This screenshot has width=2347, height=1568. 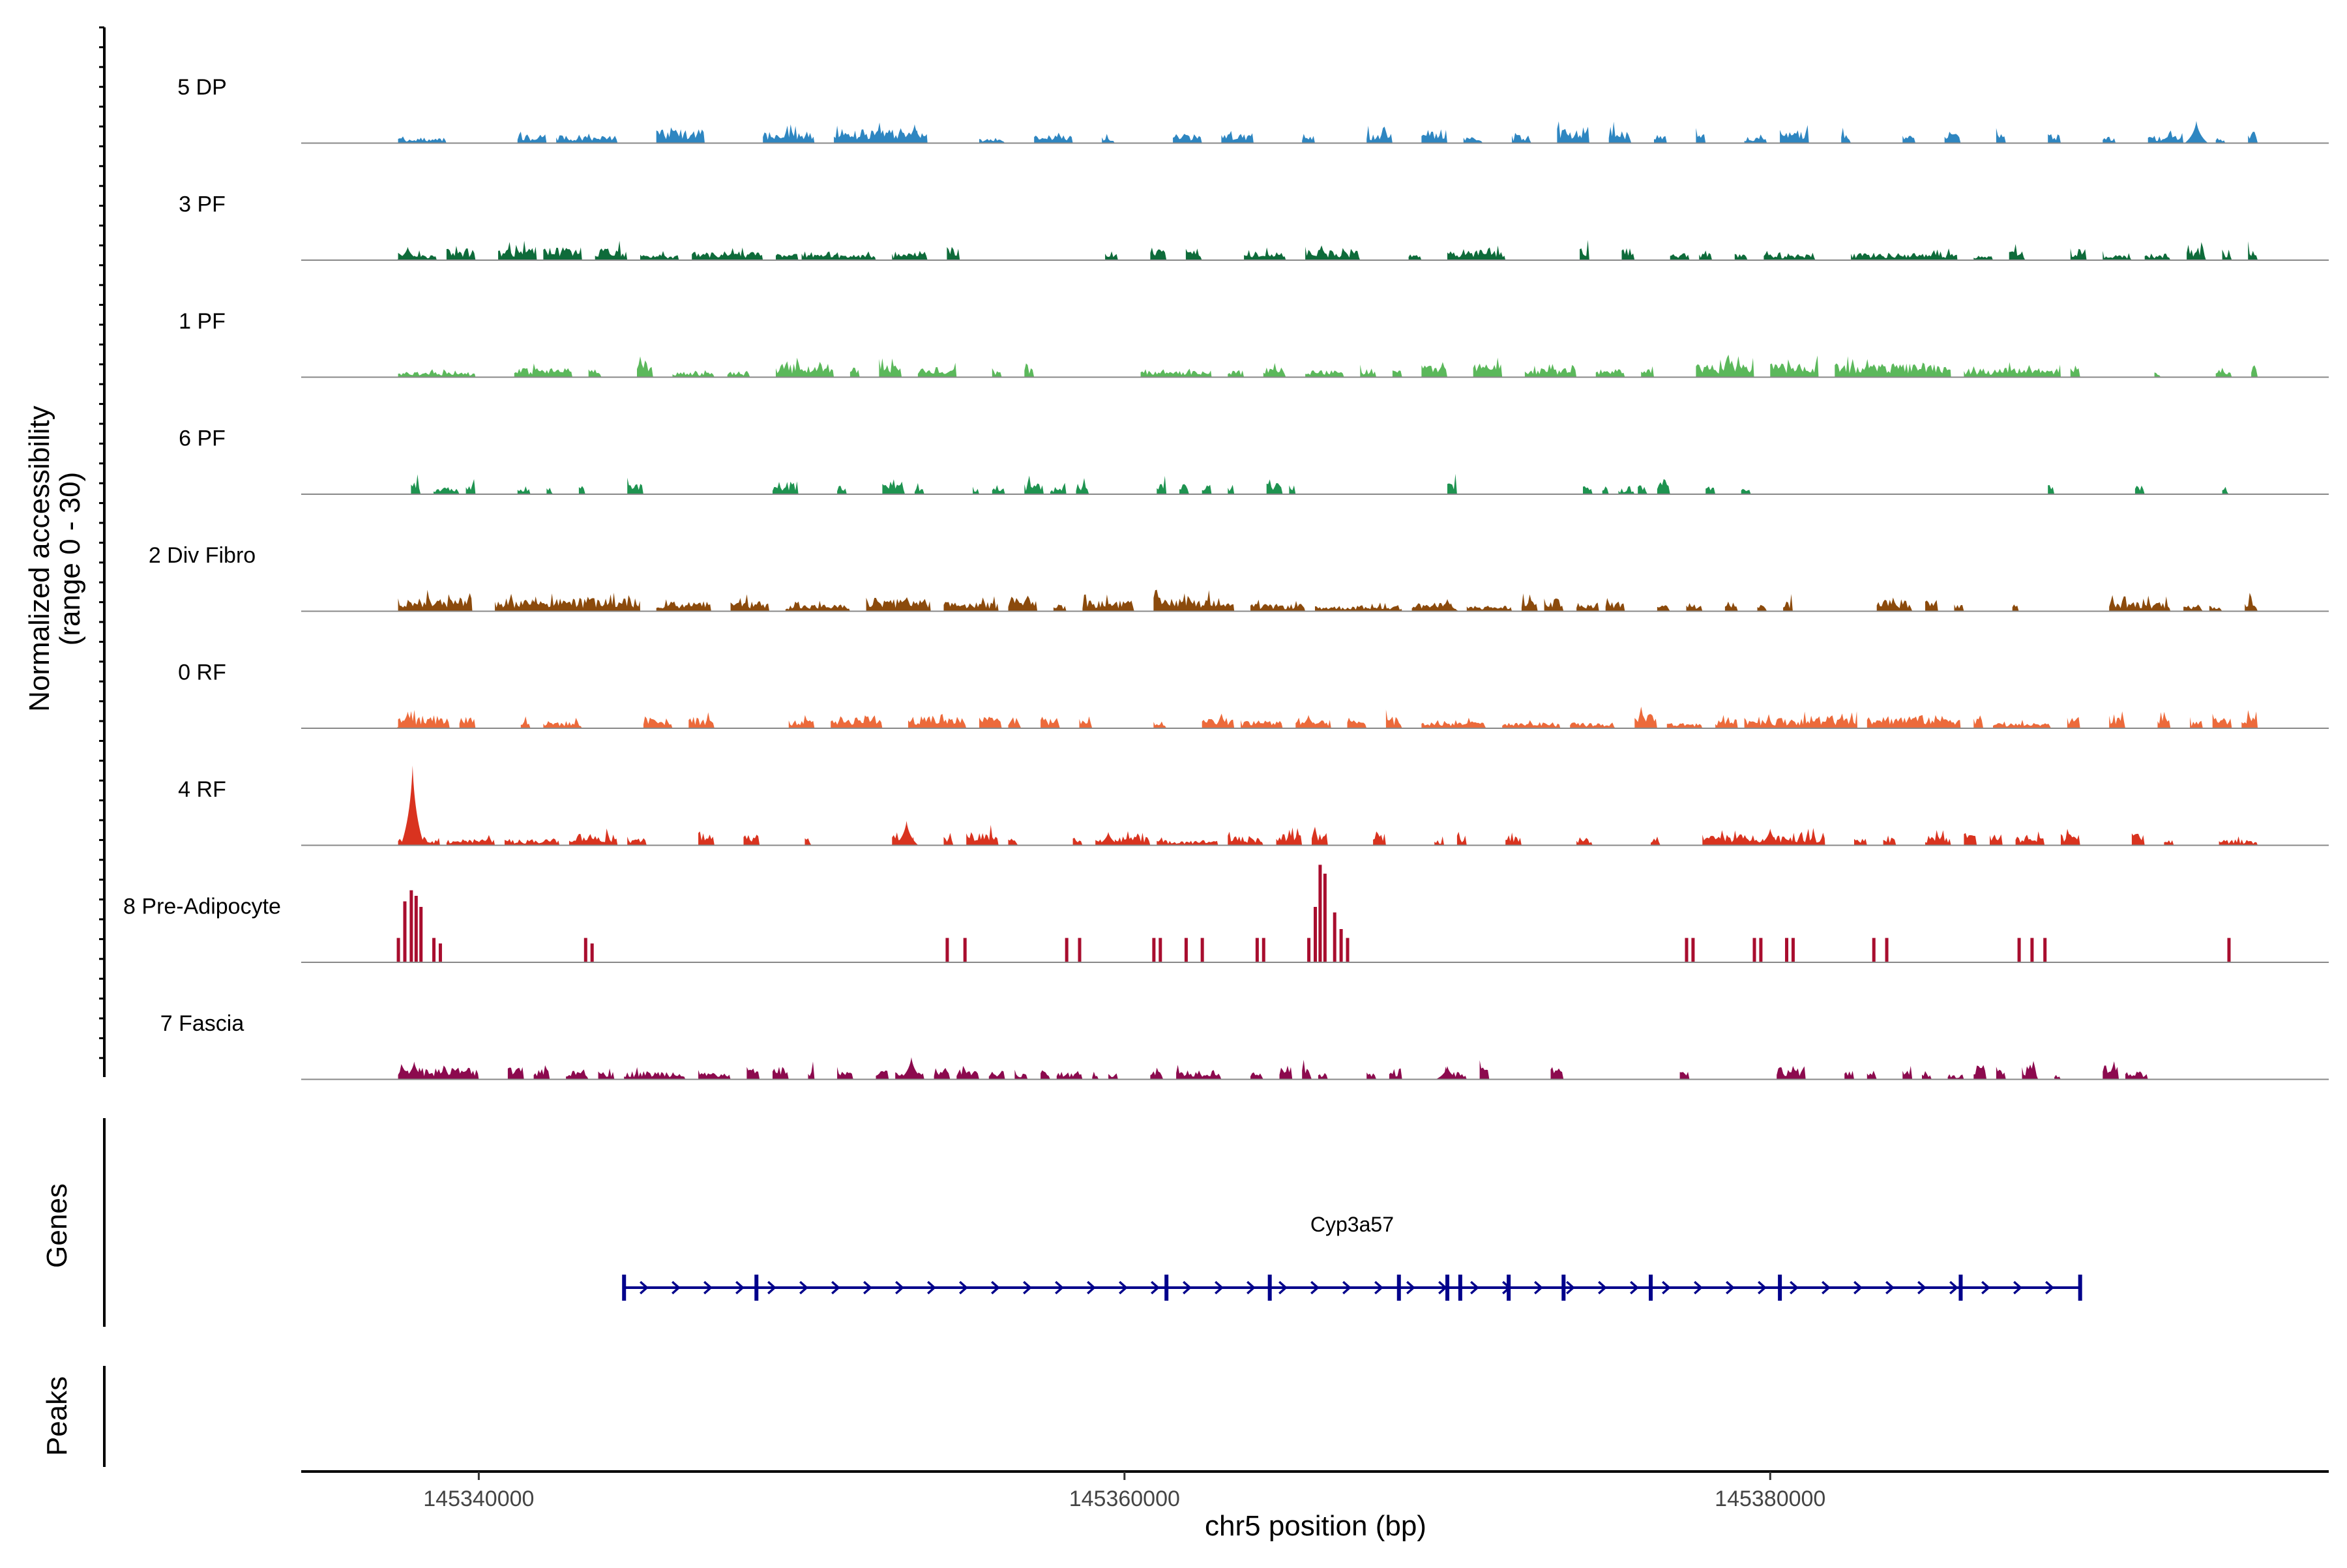 I want to click on gene-cyp3a57: Cyp3a57, so click(x=1352, y=1257).